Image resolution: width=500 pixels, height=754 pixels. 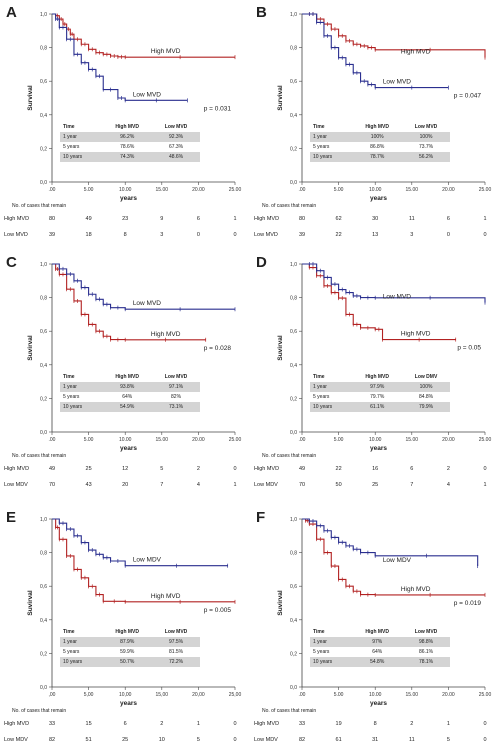 I want to click on table-cell: 74.3%, so click(x=127, y=157).